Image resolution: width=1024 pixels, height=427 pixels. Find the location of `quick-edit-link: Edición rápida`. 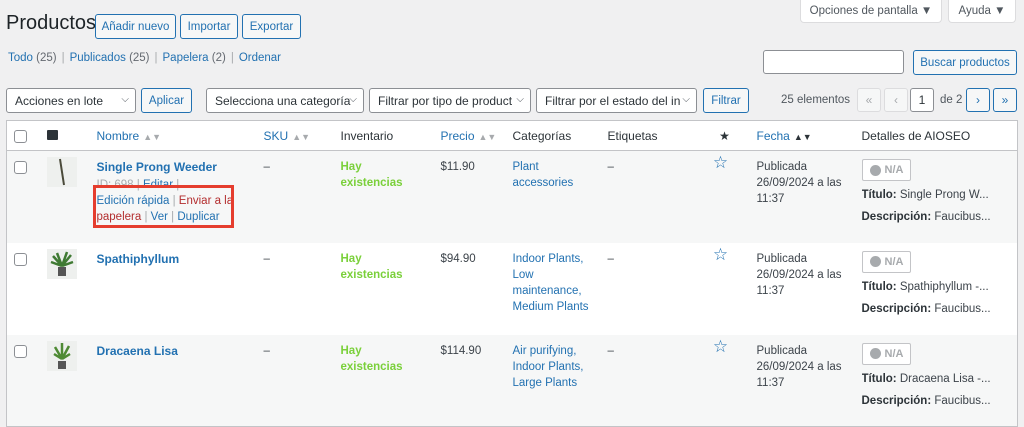

quick-edit-link: Edición rápida is located at coordinates (133, 201).